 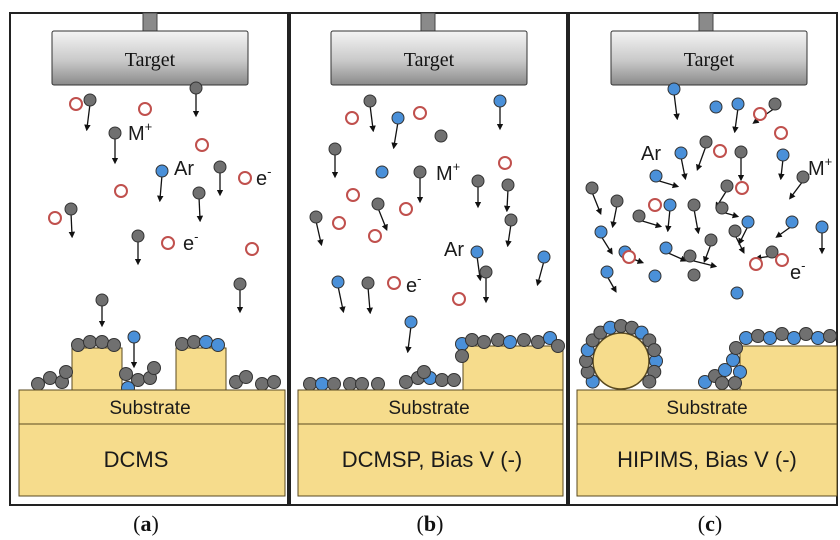 I want to click on method-box-a, so click(x=152, y=460).